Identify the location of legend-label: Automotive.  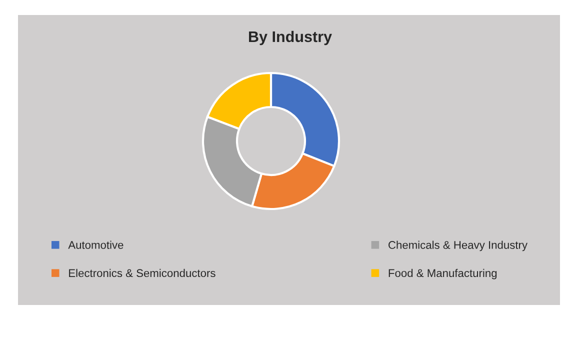
(96, 244).